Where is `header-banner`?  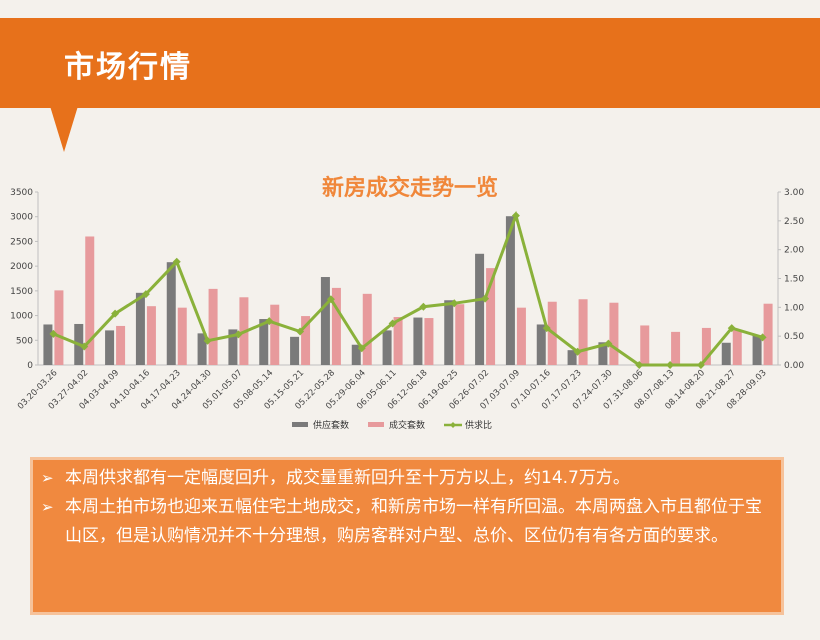 header-banner is located at coordinates (410, 63).